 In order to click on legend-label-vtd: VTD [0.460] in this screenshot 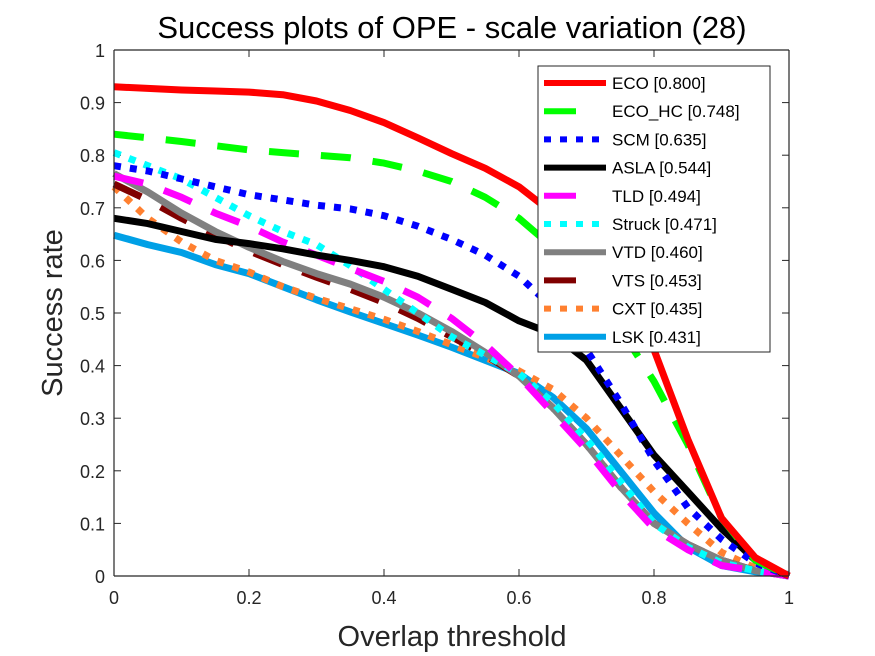, I will do `click(657, 252)`.